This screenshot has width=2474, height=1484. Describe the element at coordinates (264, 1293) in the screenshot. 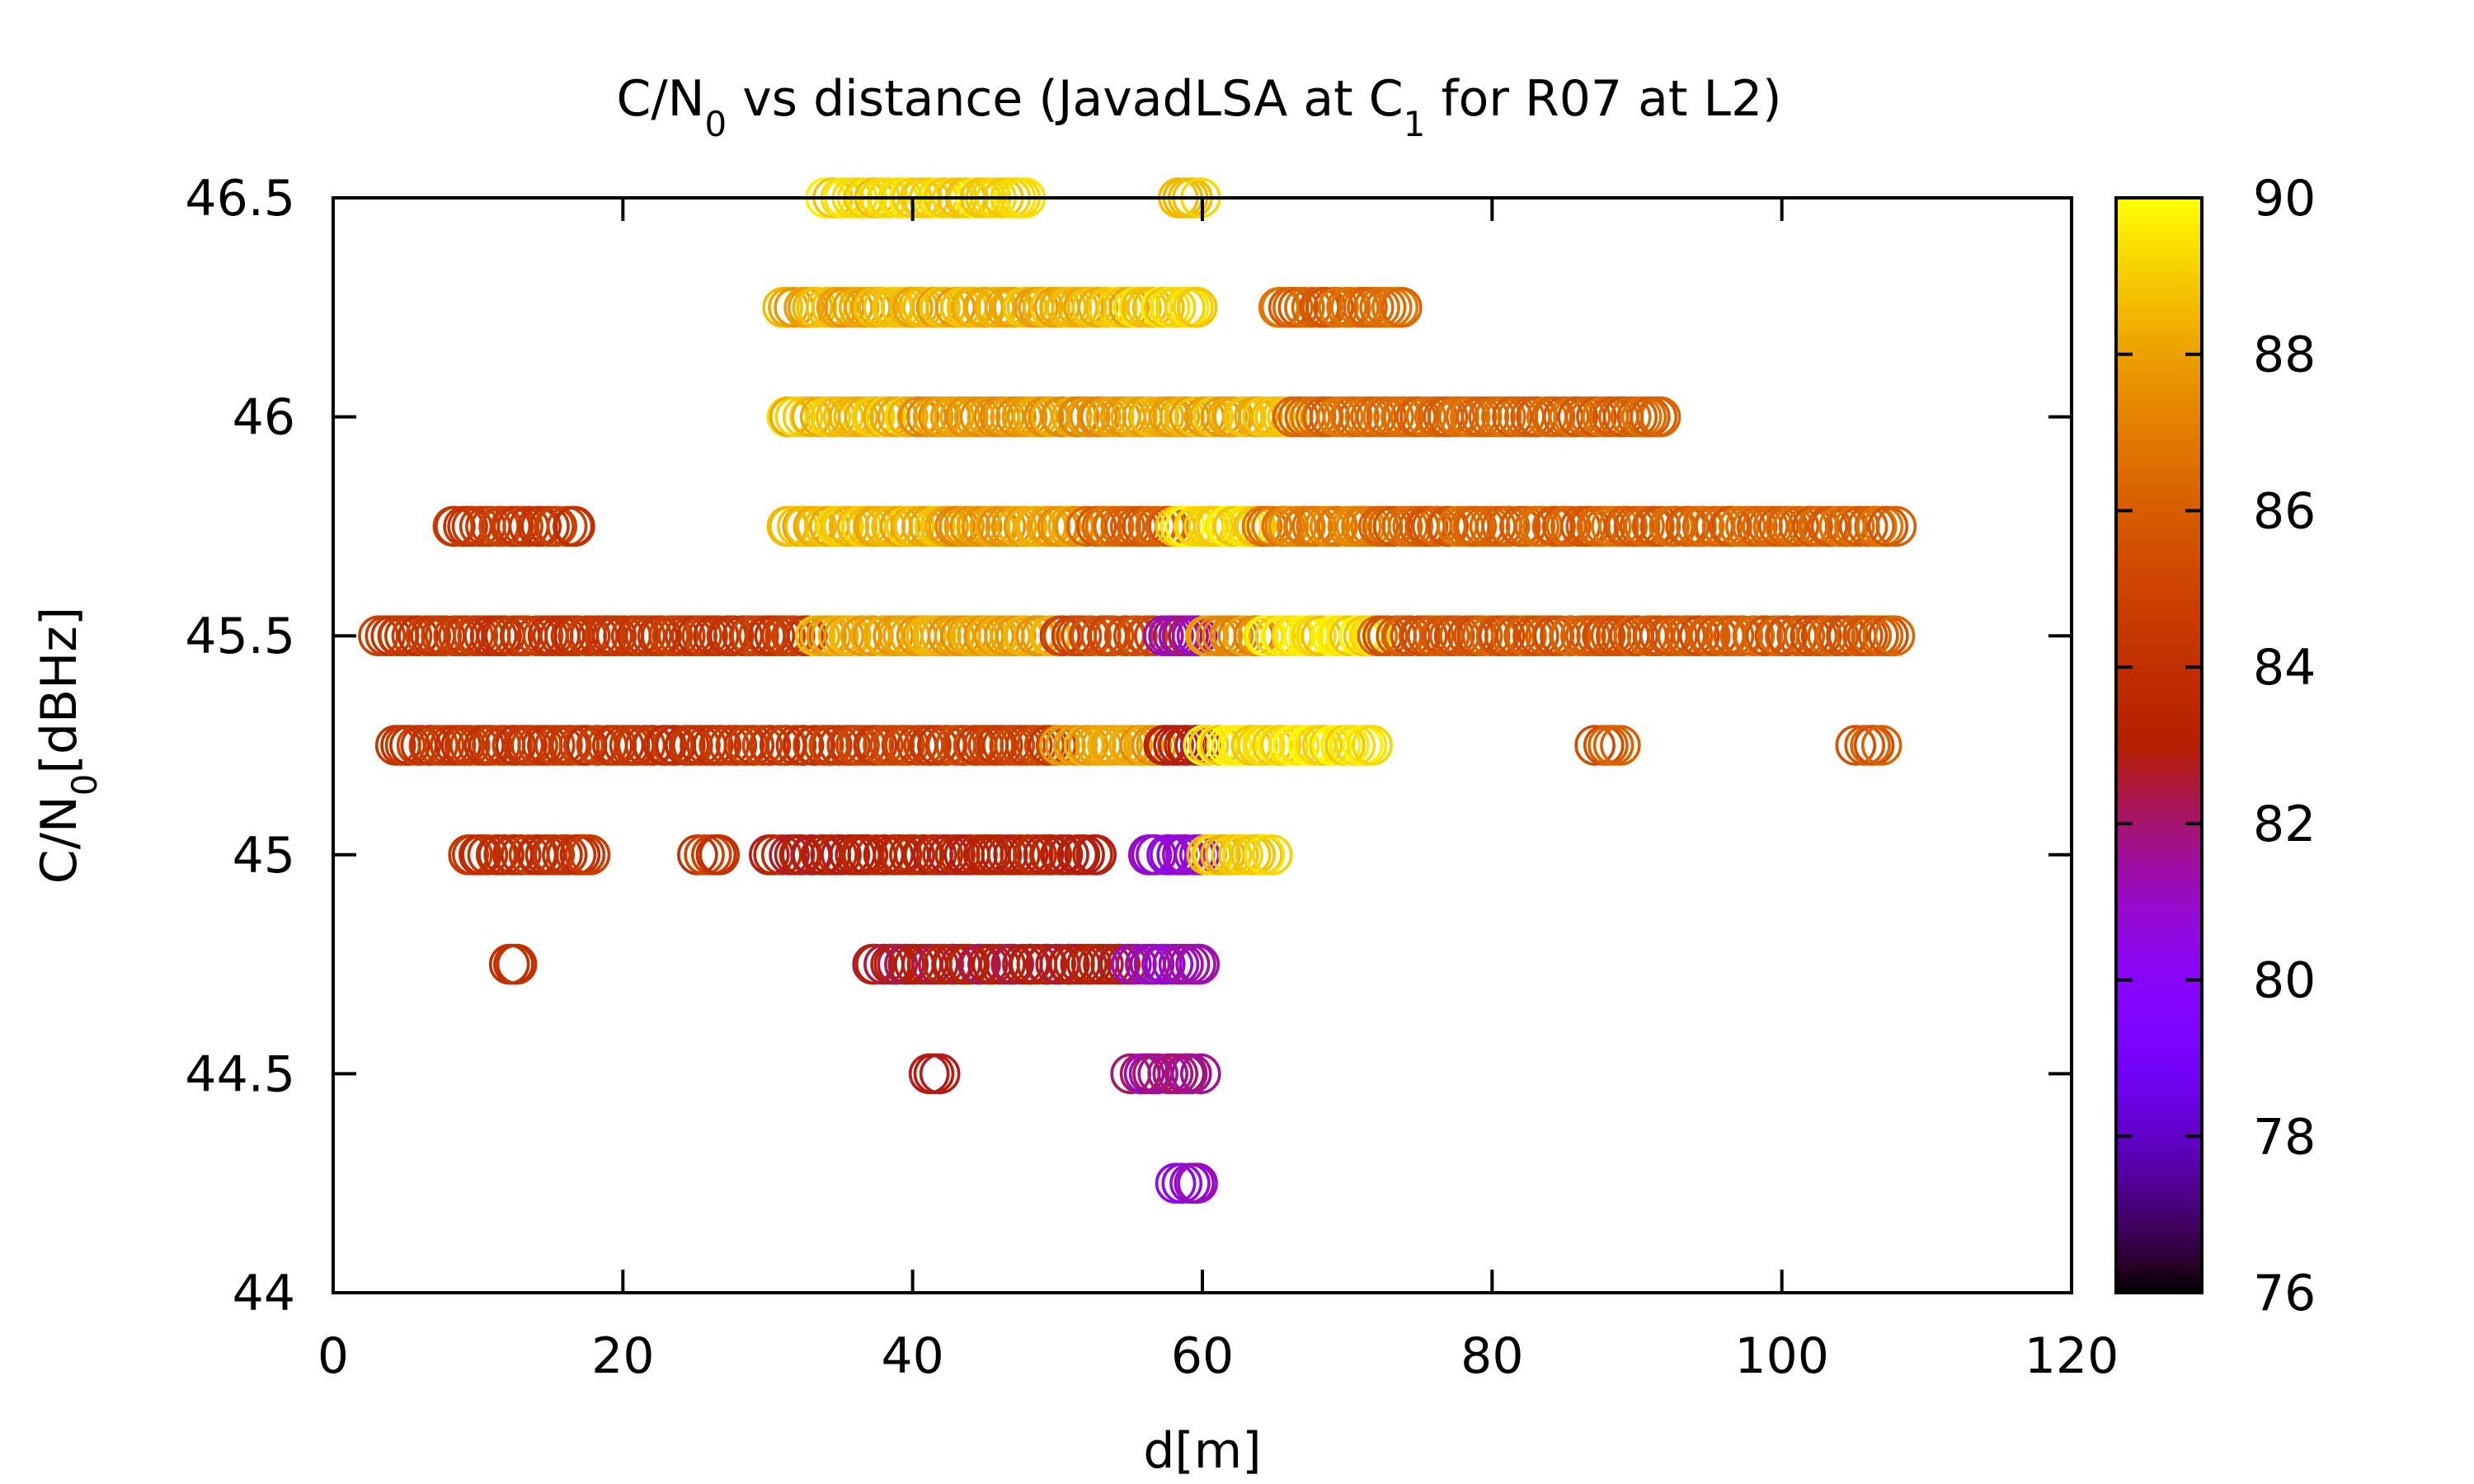

I see `y-tick-label: 44` at that location.